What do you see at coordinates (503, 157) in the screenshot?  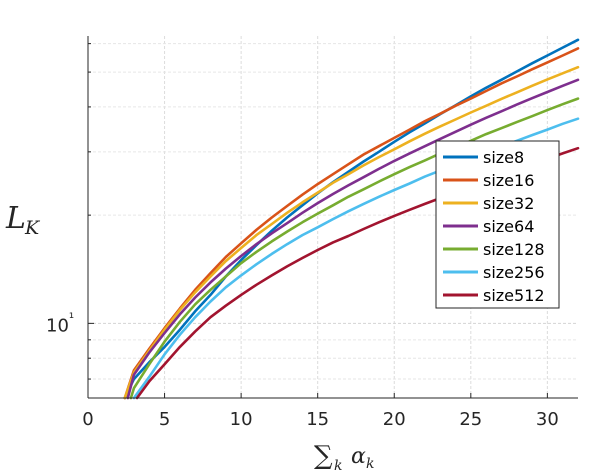 I see `legend-label-size8: size8` at bounding box center [503, 157].